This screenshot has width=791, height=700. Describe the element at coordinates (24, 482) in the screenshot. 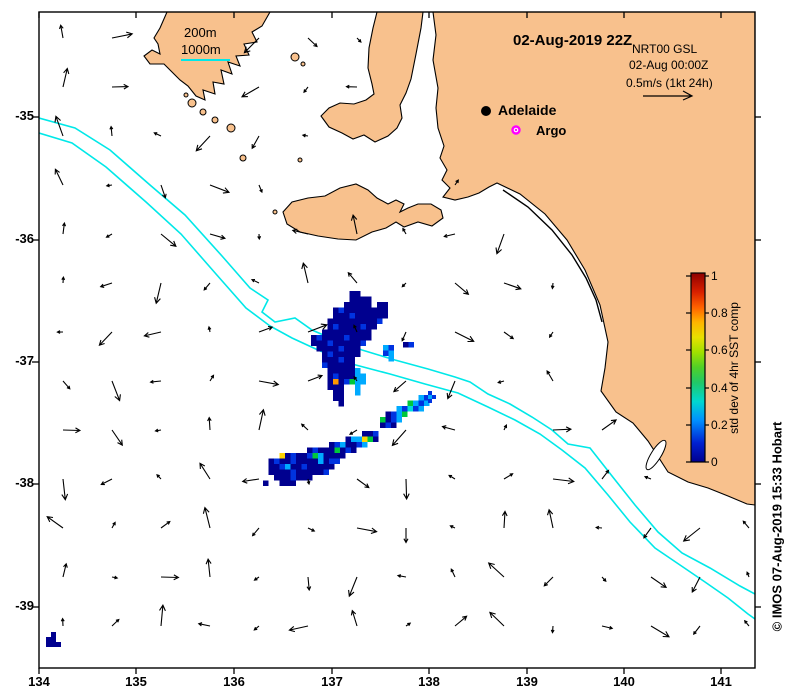

I see `y-axis-label: -38` at that location.